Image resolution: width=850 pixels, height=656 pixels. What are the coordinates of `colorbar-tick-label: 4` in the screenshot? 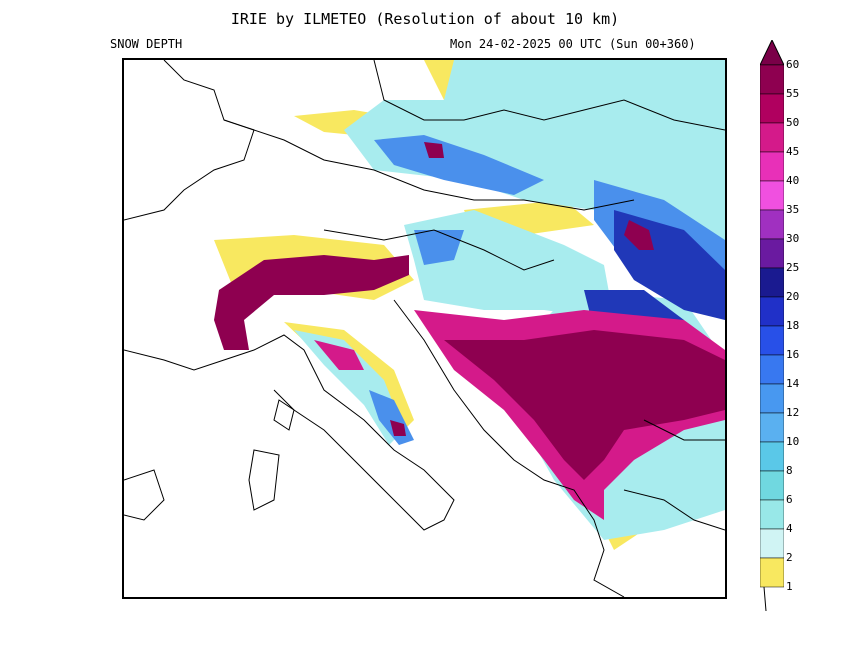 It's located at (789, 528).